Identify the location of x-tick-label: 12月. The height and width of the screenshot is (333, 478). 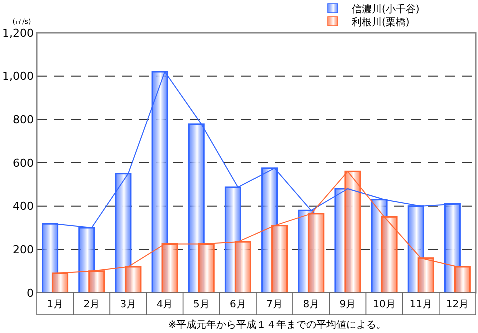
(458, 305).